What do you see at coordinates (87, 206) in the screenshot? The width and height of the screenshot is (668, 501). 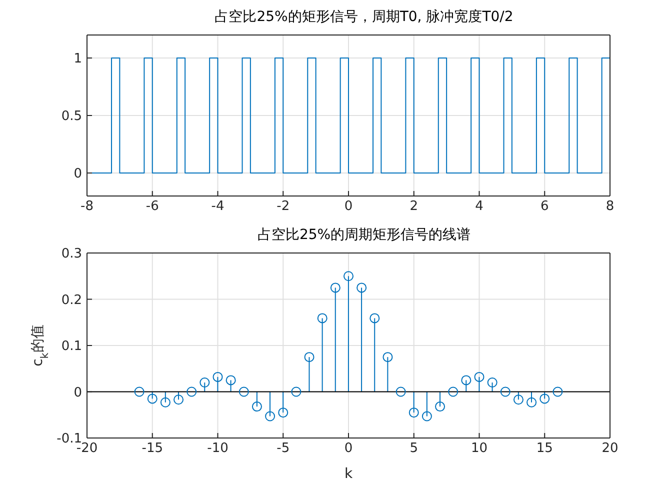 I see `x-tick-label: -8` at bounding box center [87, 206].